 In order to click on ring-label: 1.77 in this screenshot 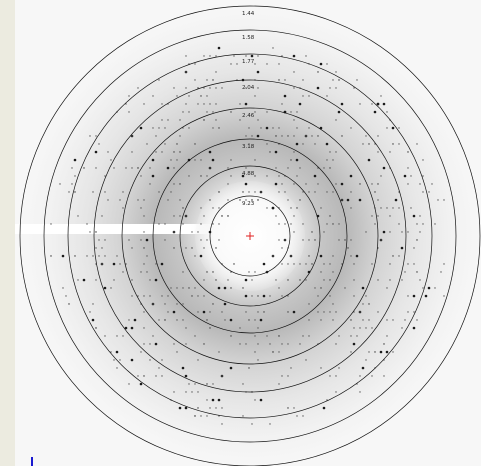, I will do `click(248, 62)`.